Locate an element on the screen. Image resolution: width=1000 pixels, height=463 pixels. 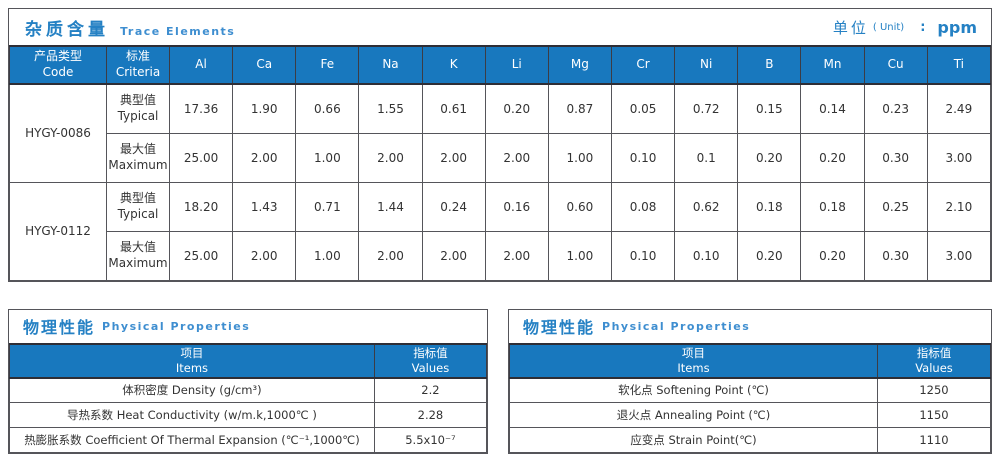
unit-label: 单位 ( Unit) : ppm is located at coordinates (905, 27).